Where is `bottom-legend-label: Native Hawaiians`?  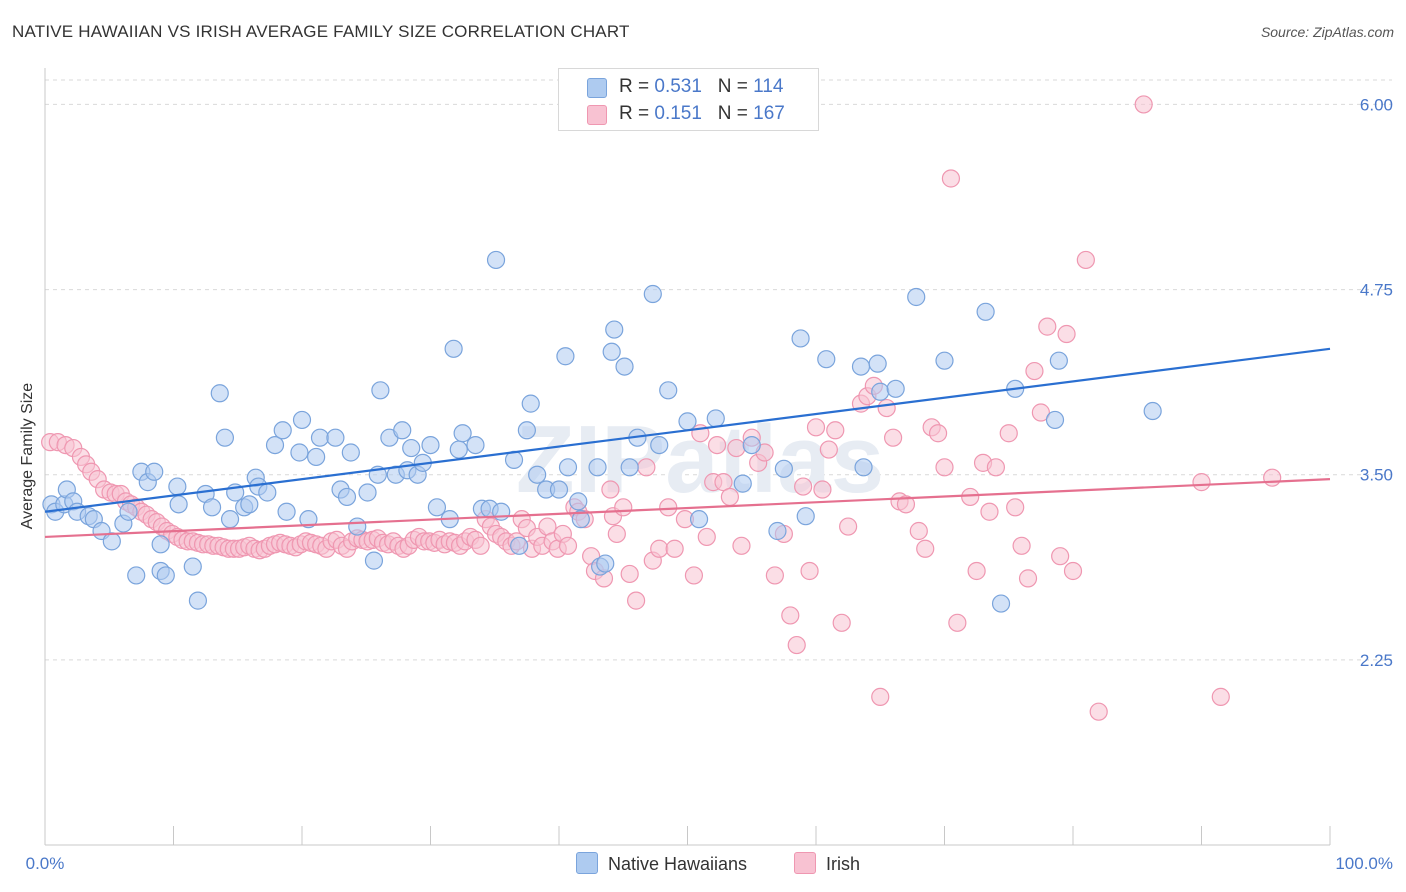 bottom-legend-label: Native Hawaiians is located at coordinates (678, 864).